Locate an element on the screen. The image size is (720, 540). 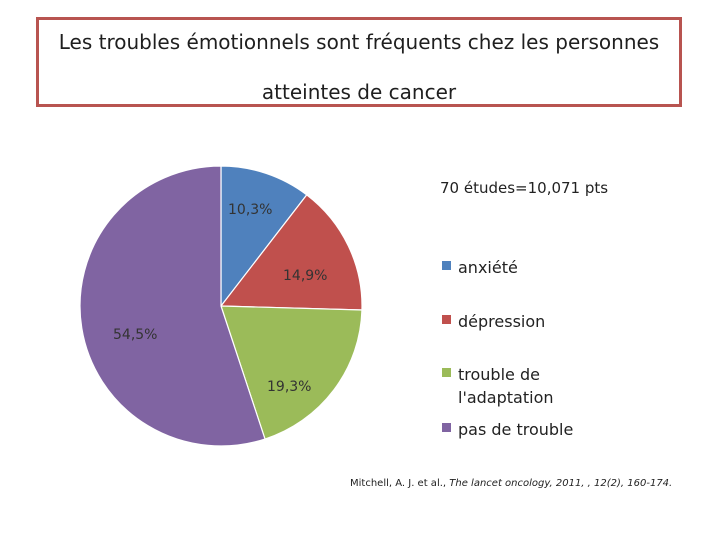
legend-label-trouble-de-l-adaptation: trouble de l'adaptation is located at coordinates (506, 386).